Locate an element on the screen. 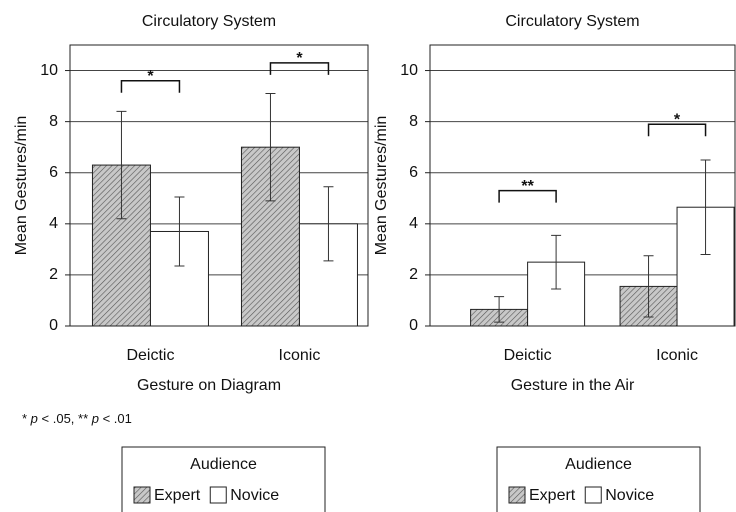 This screenshot has width=736, height=512. footnote: * p < .05, ** p < .01 is located at coordinates (77, 418).